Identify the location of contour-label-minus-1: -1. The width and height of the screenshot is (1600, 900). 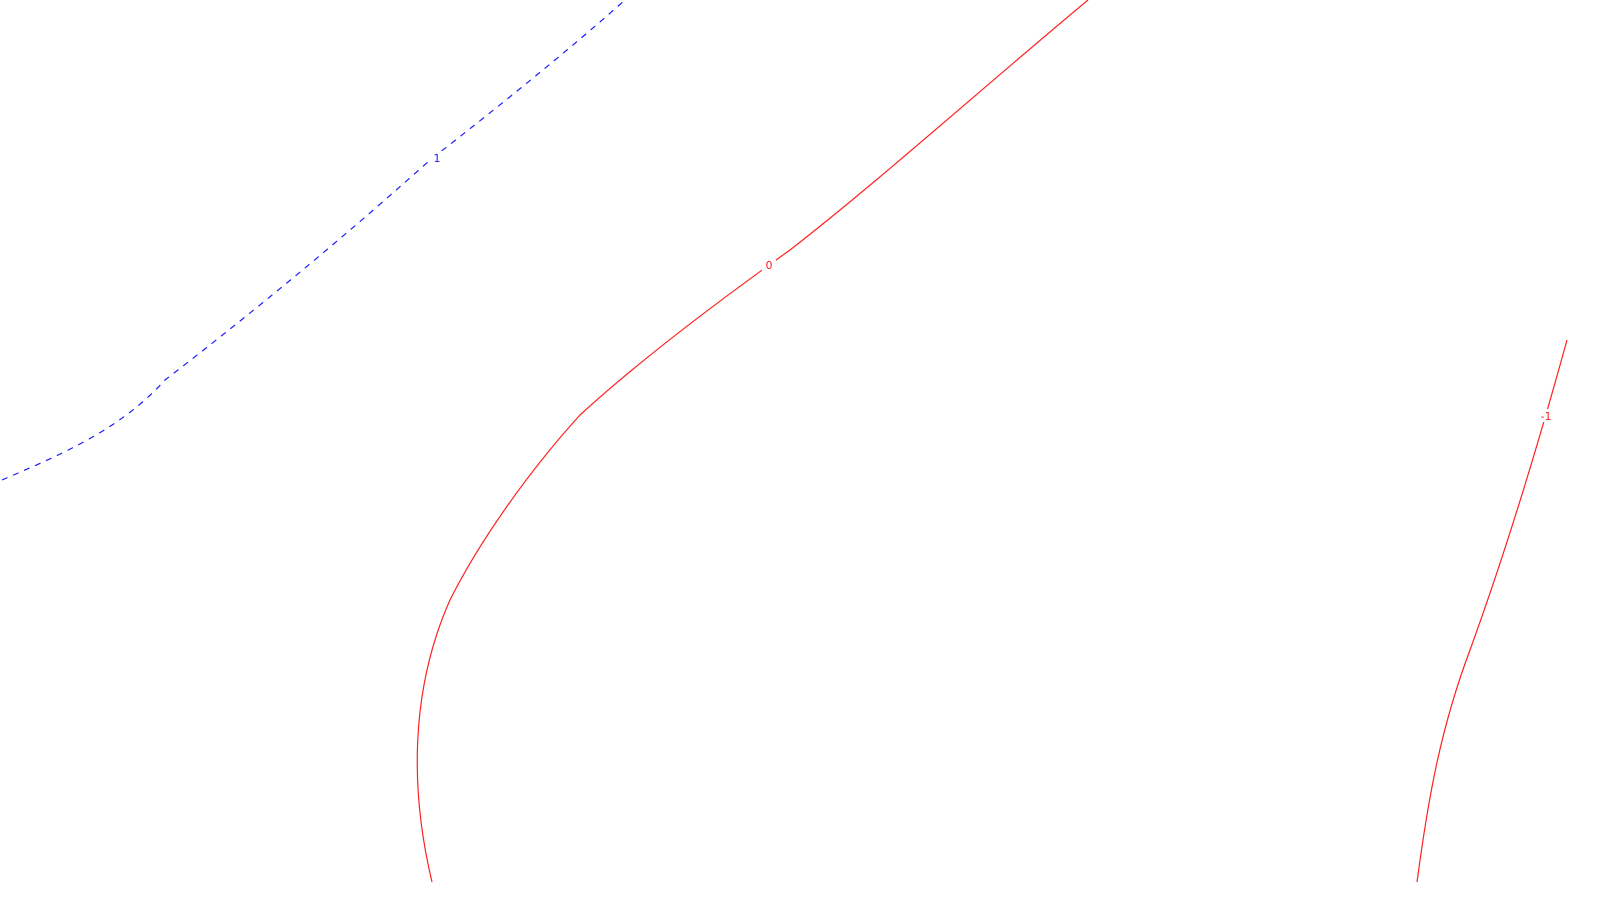
(1546, 416).